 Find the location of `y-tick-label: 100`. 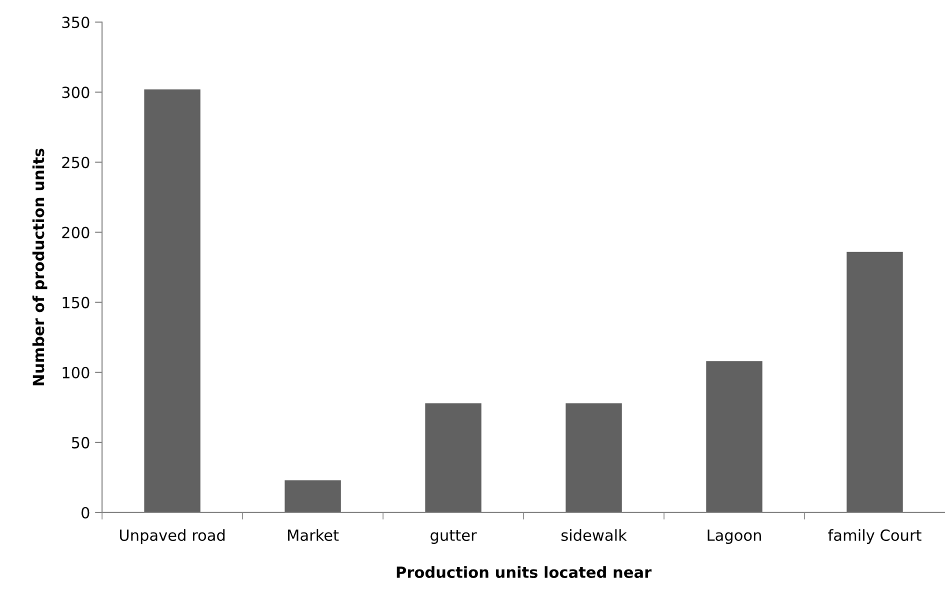

y-tick-label: 100 is located at coordinates (76, 372).